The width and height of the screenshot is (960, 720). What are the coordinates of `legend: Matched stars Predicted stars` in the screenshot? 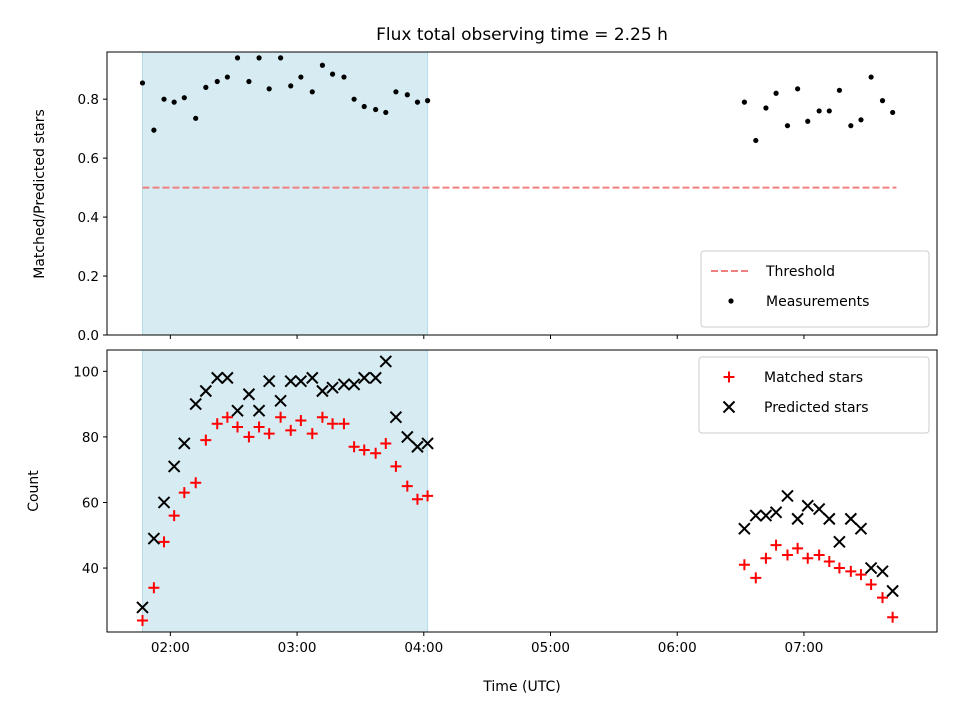 It's located at (814, 395).